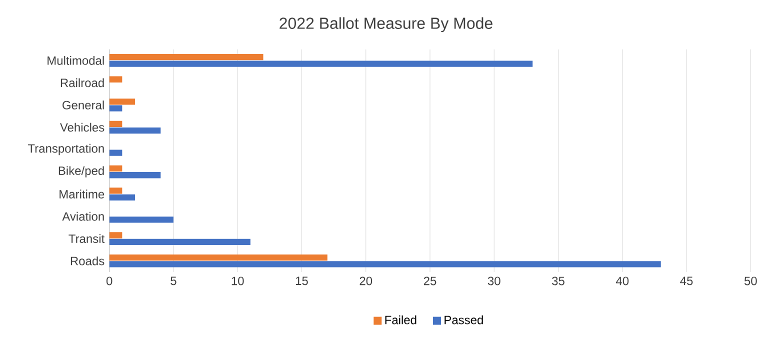 Image resolution: width=772 pixels, height=350 pixels. What do you see at coordinates (83, 105) in the screenshot?
I see `y-tick-label: General` at bounding box center [83, 105].